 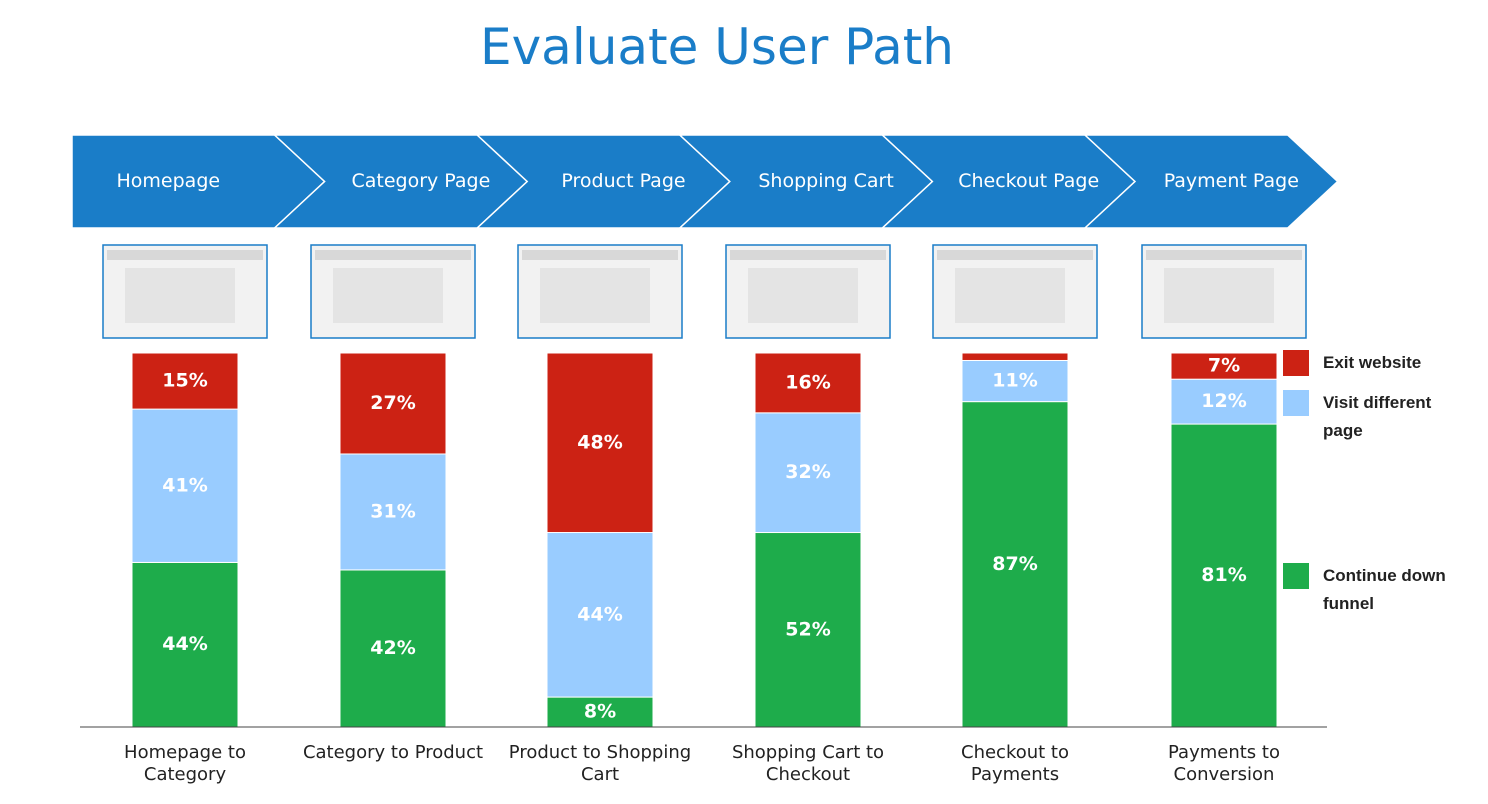 What do you see at coordinates (1377, 416) in the screenshot?
I see `legend-label: Visit different page` at bounding box center [1377, 416].